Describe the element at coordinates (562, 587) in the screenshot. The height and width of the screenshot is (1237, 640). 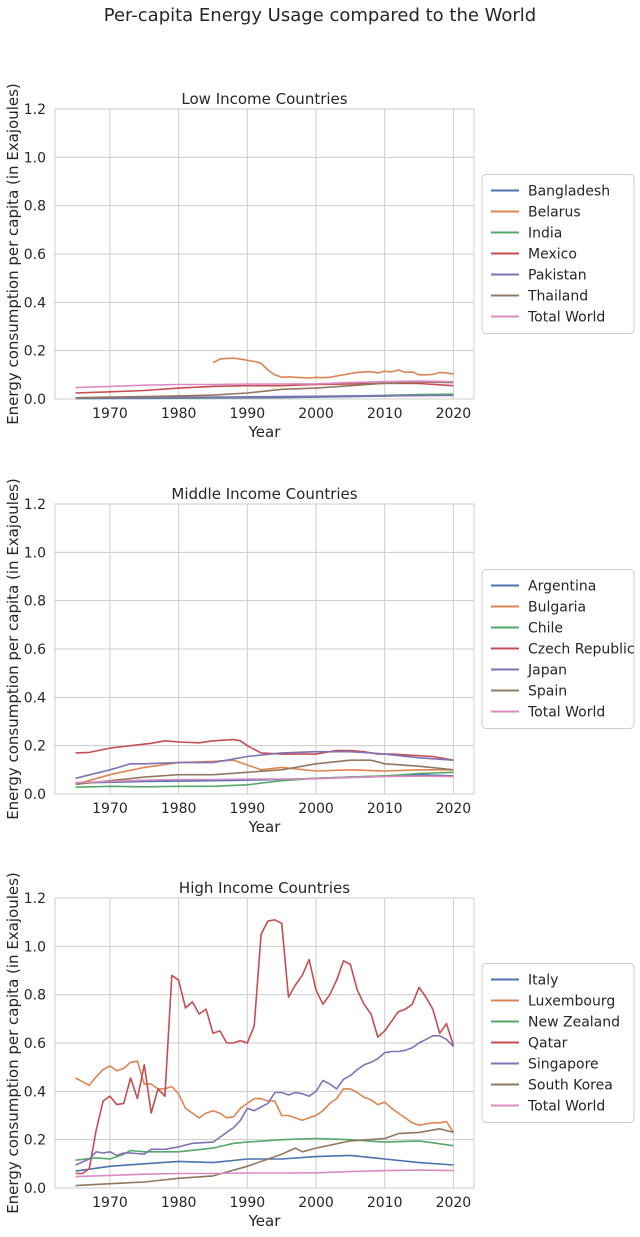
I see `legend-entry: Argentina` at that location.